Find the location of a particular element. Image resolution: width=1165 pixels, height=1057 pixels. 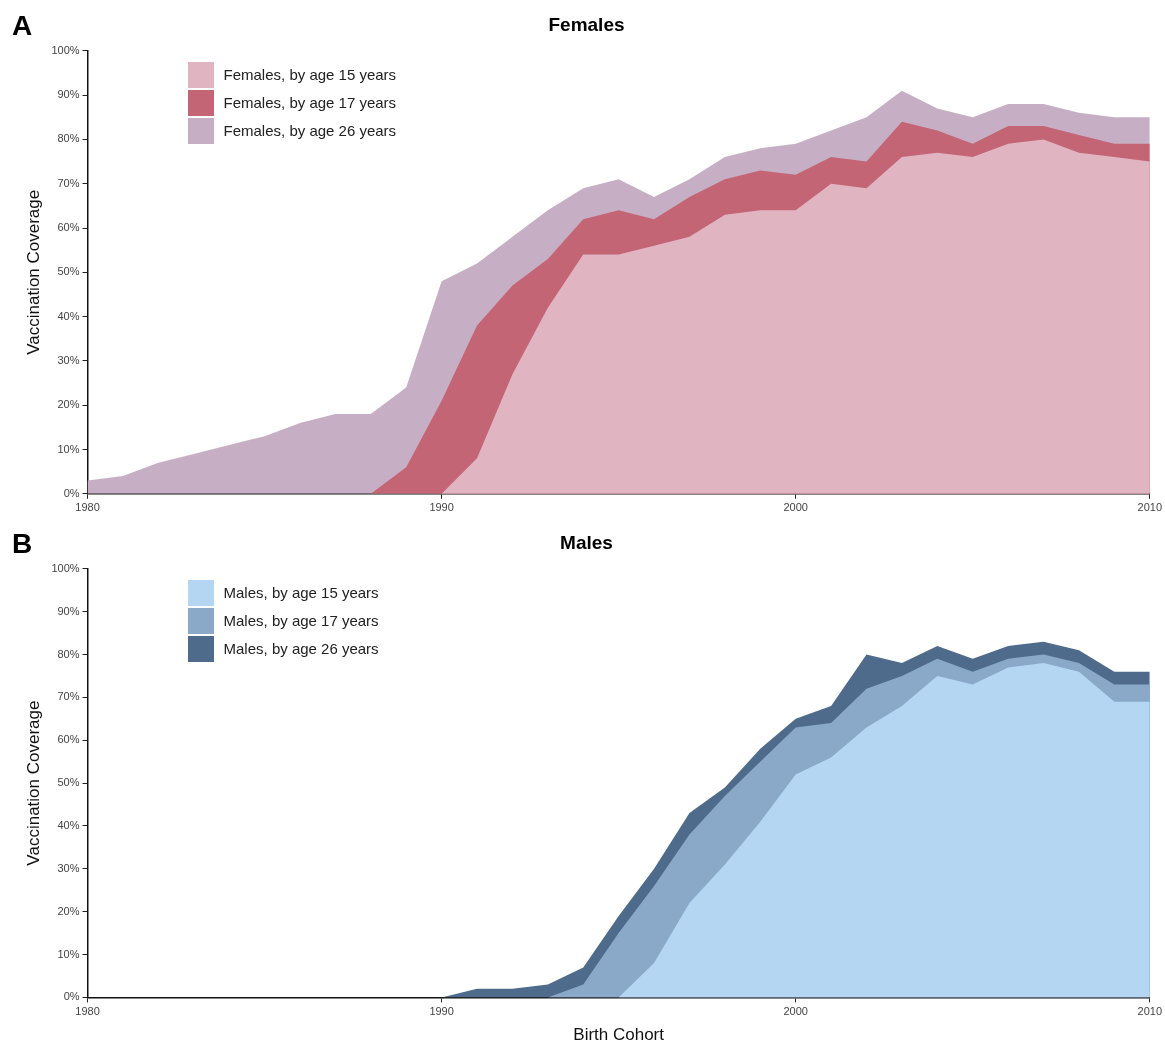

legend-label: Females, by age 26 years is located at coordinates (310, 131).